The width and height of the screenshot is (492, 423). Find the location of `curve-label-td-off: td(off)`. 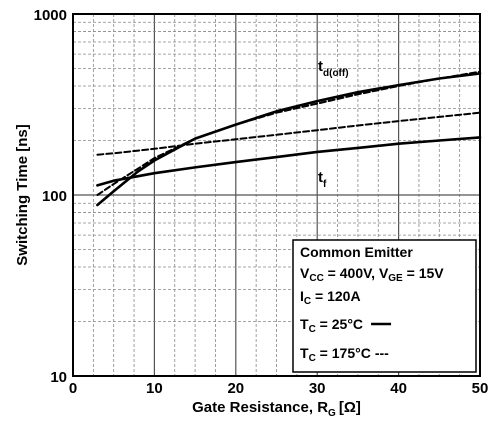

curve-label-td-off: td(off) is located at coordinates (333, 68).